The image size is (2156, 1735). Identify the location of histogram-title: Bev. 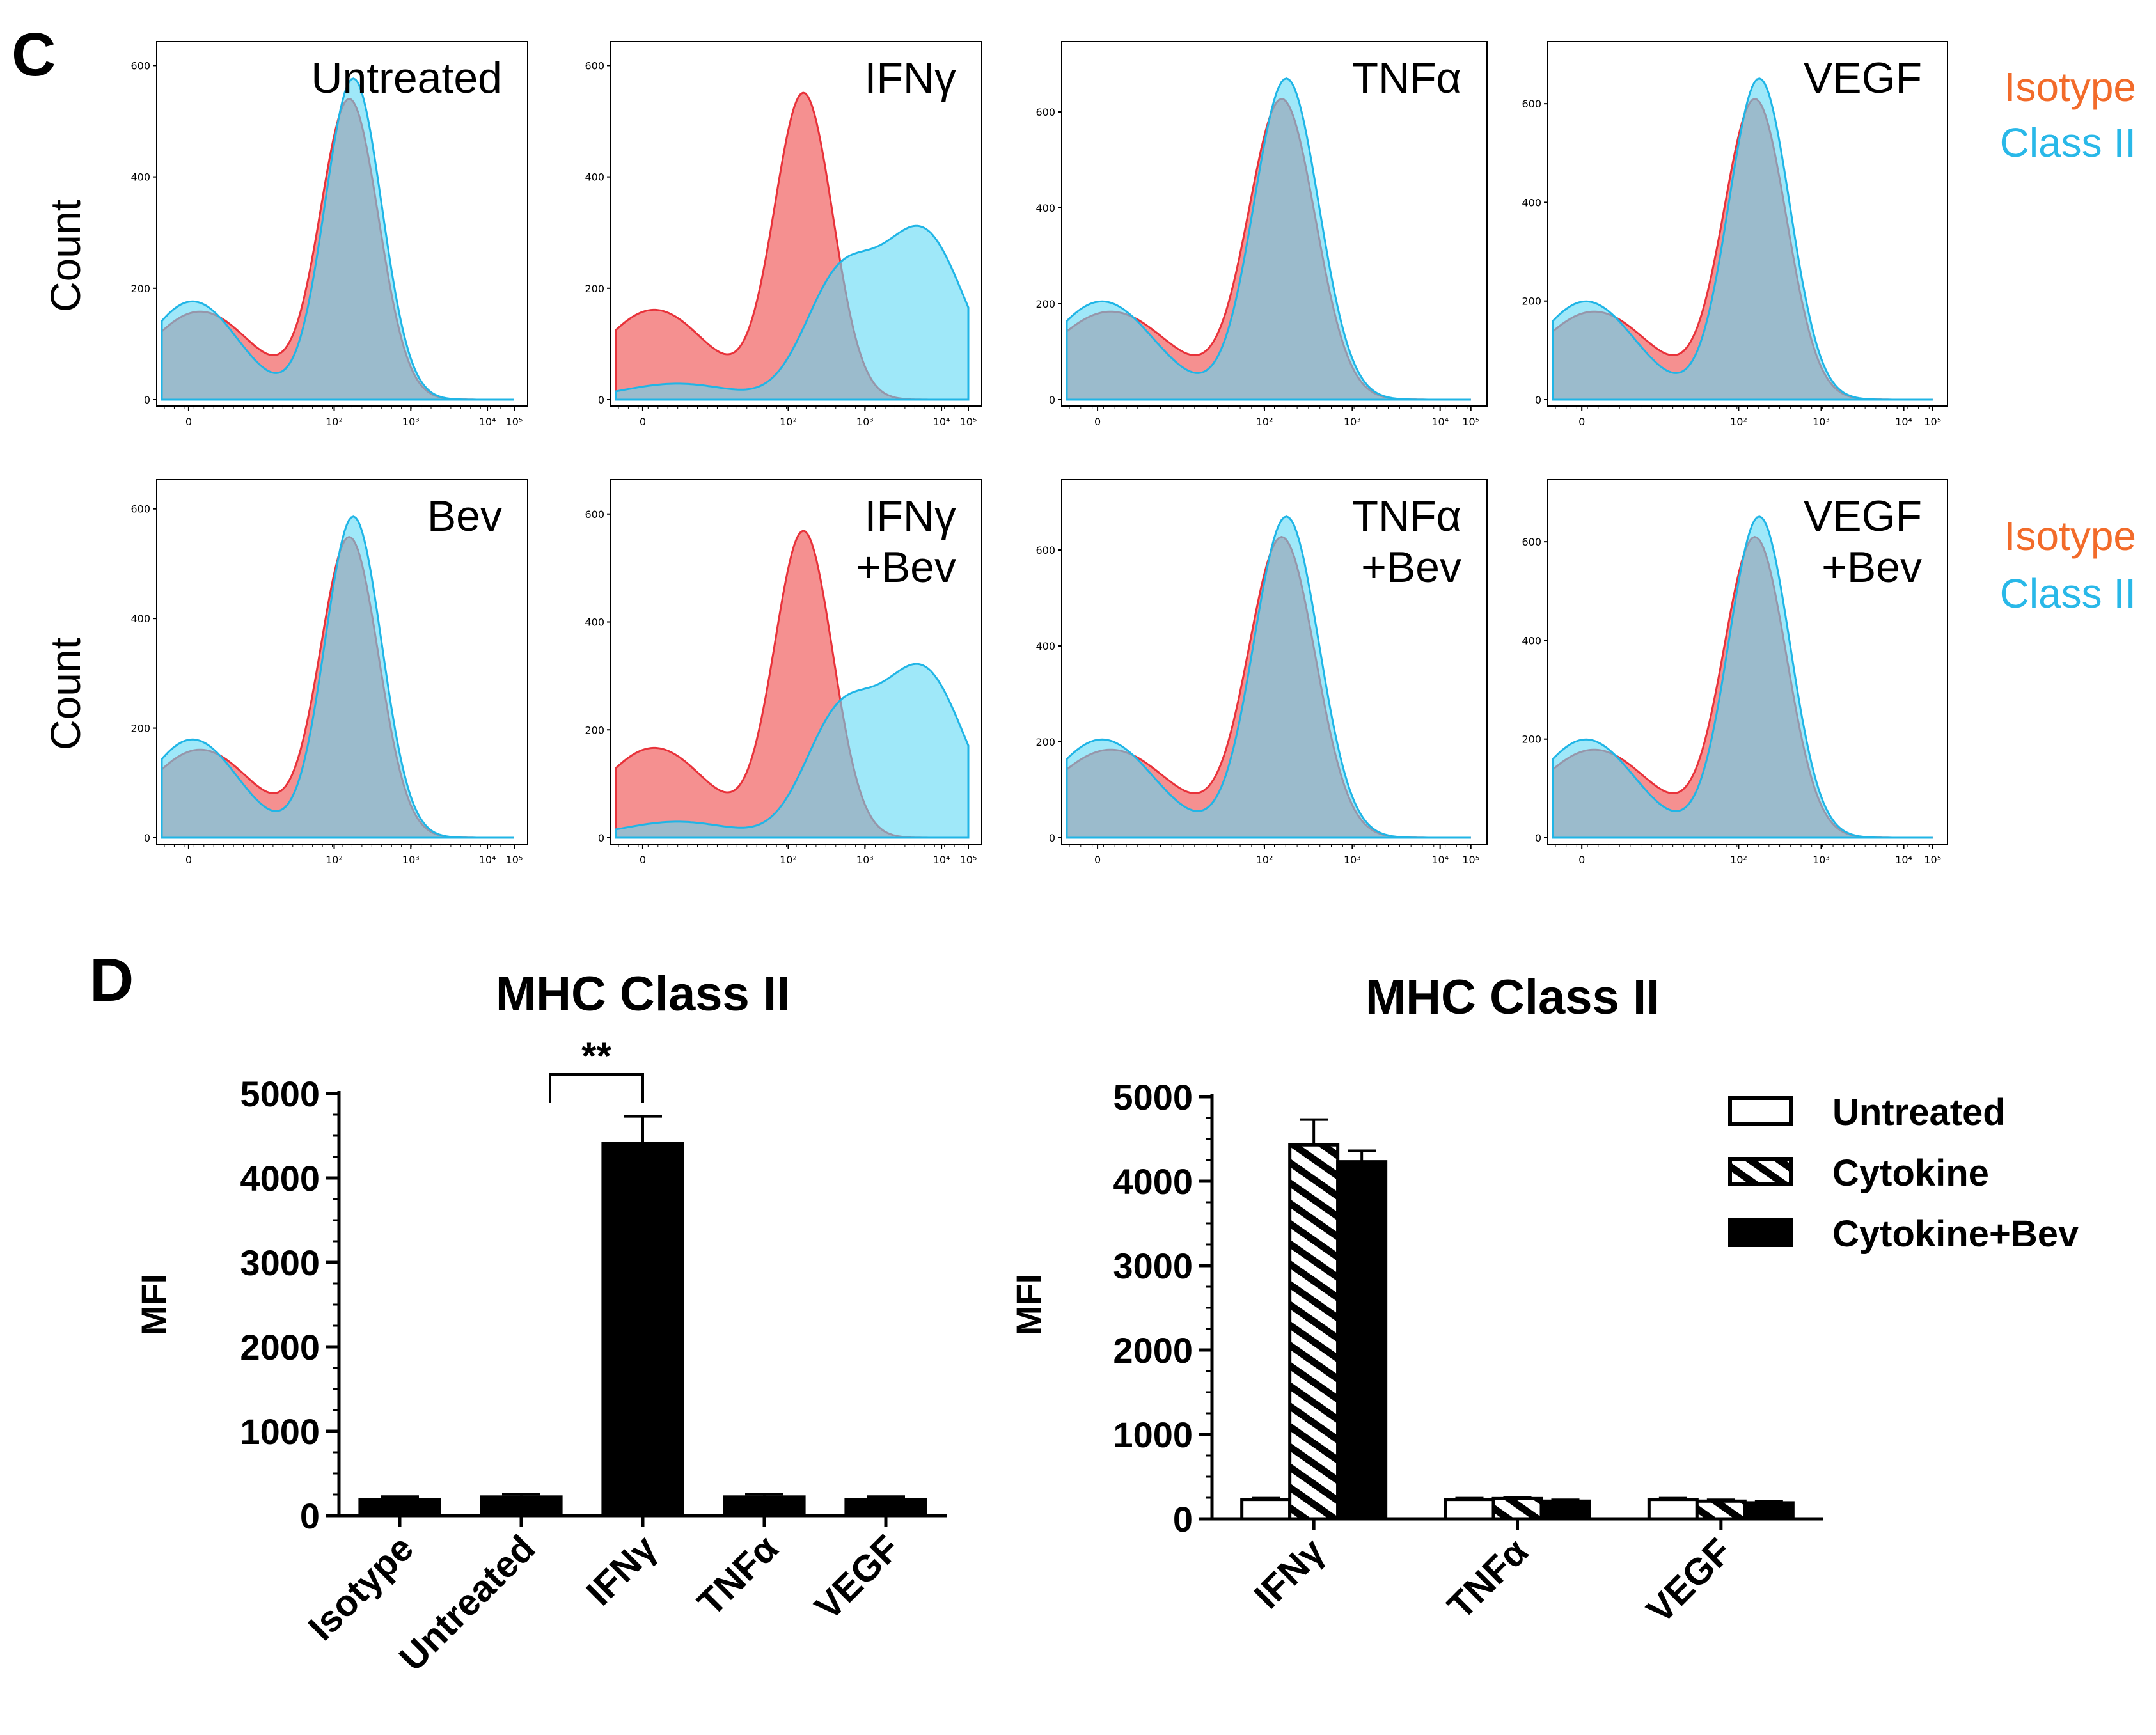
(464, 516).